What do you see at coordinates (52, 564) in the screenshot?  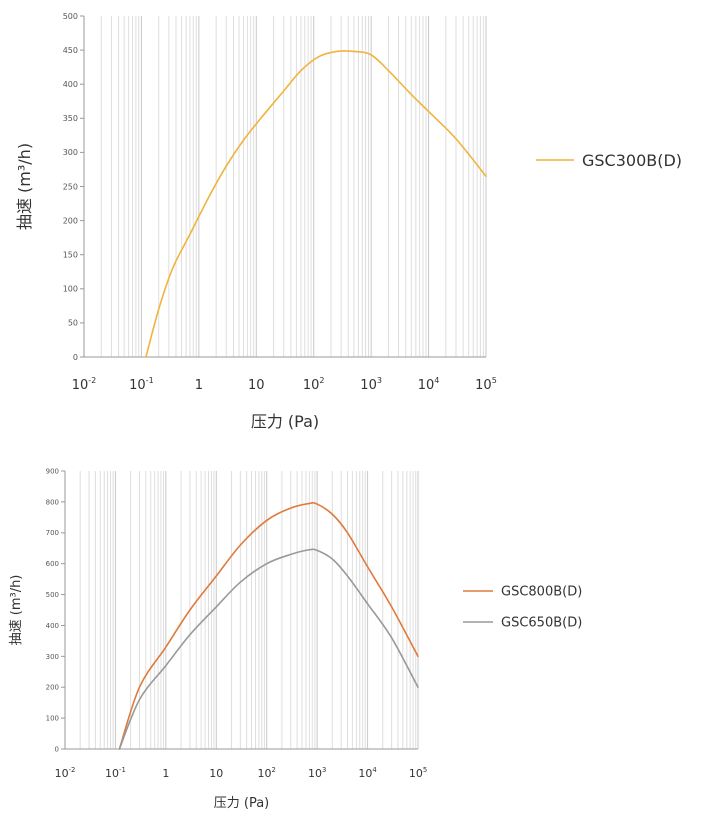 I see `y-tick-label: 600` at bounding box center [52, 564].